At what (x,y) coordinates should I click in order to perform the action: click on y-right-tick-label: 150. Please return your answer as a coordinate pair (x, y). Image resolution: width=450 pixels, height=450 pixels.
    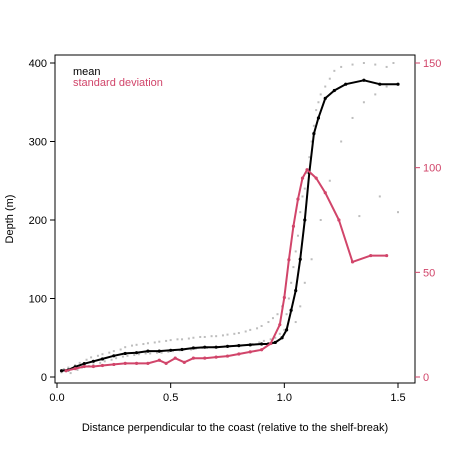
    Looking at the image, I should click on (432, 64).